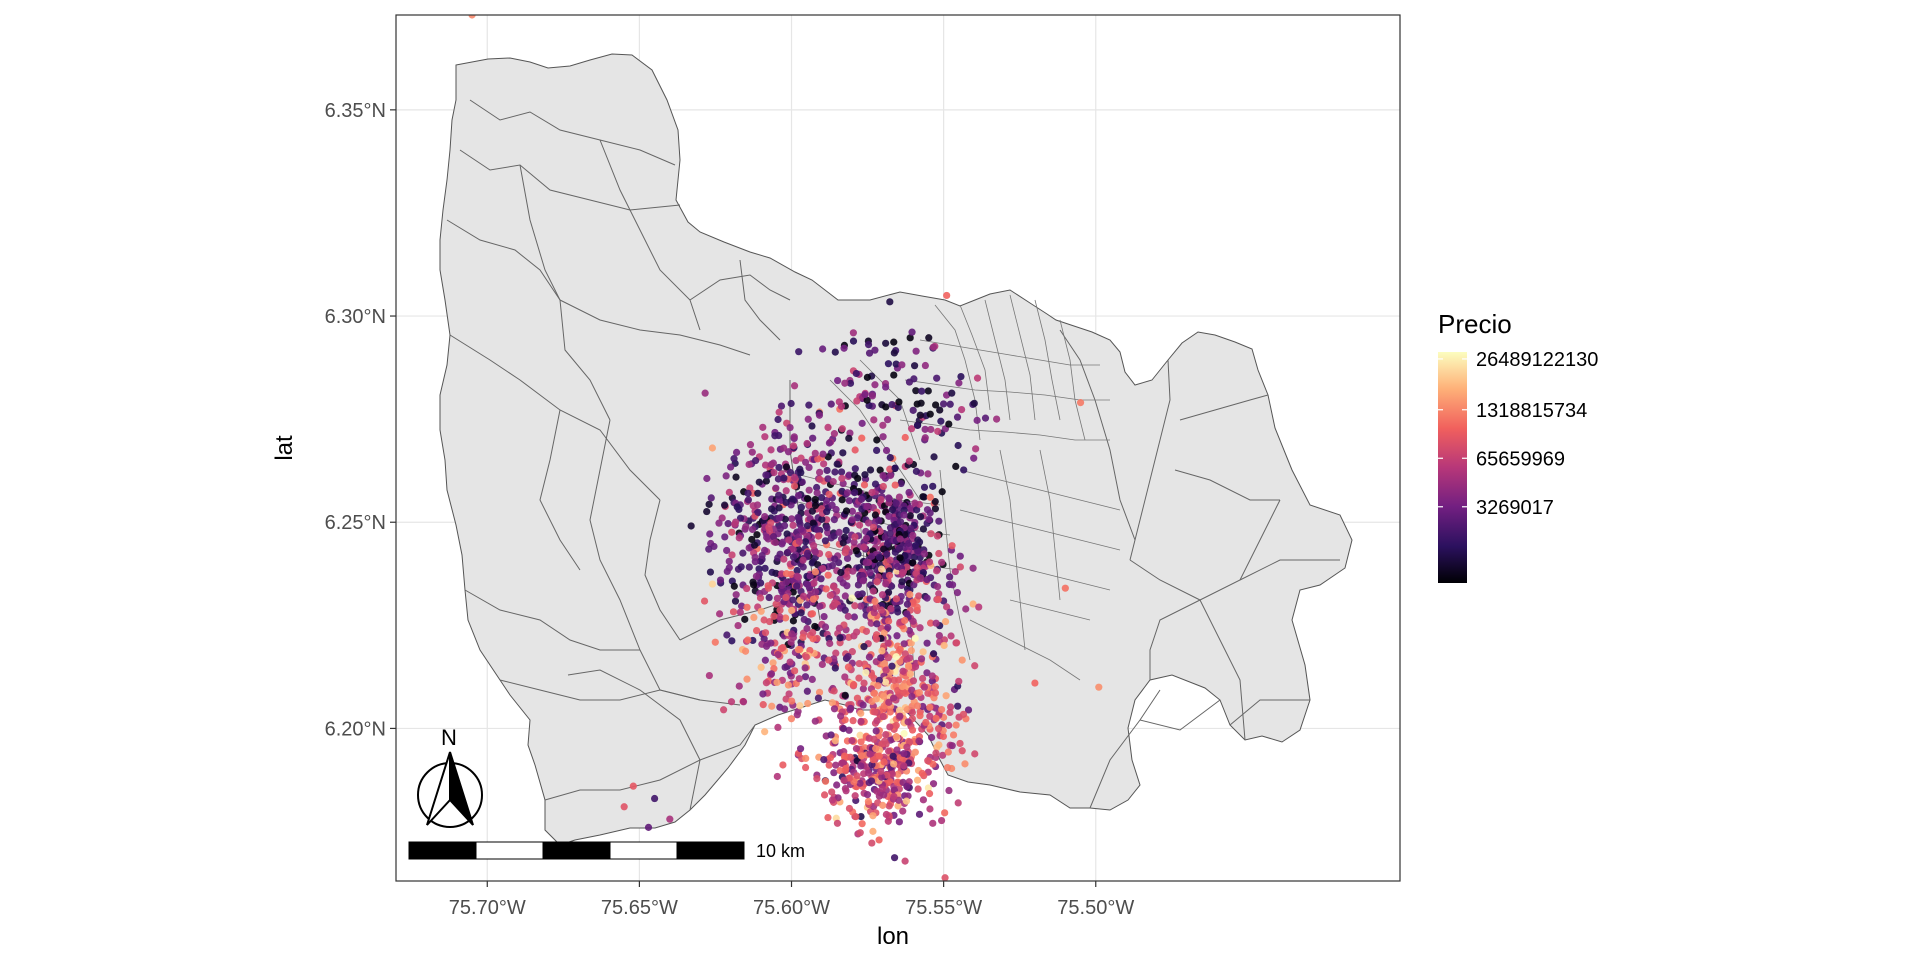 This screenshot has width=1920, height=965. What do you see at coordinates (606, 851) in the screenshot?
I see `scale-bar: 10 km` at bounding box center [606, 851].